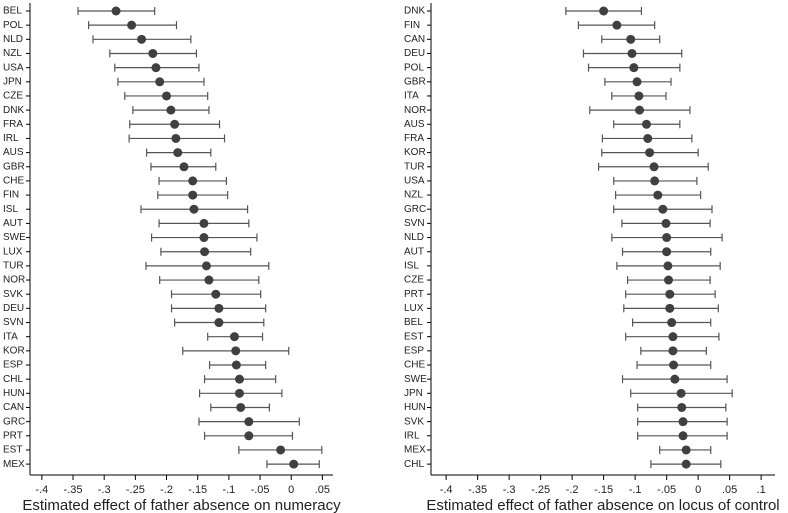 The height and width of the screenshot is (513, 788). I want to click on x-tick-label: .1, so click(761, 490).